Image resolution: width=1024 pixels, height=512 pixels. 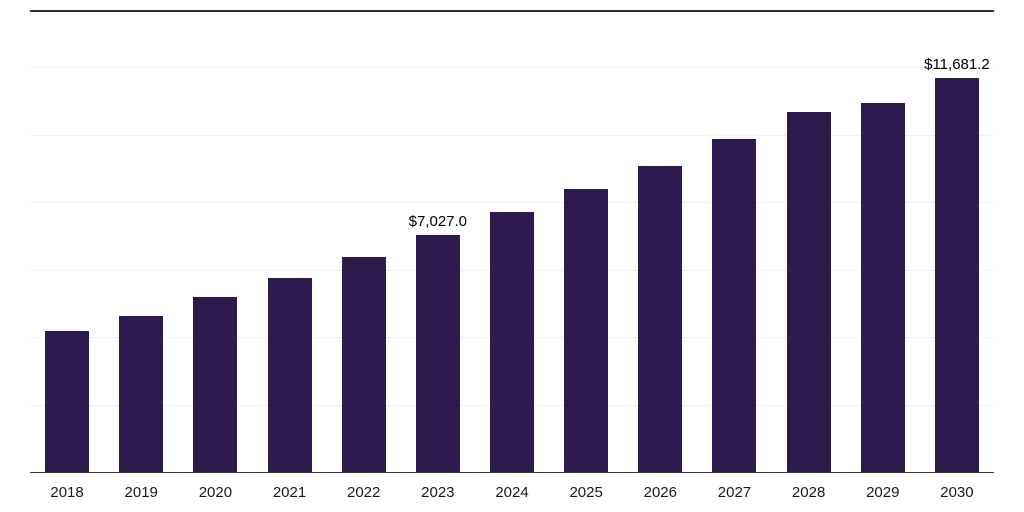 What do you see at coordinates (438, 492) in the screenshot?
I see `x-tick-label-2023: 2023` at bounding box center [438, 492].